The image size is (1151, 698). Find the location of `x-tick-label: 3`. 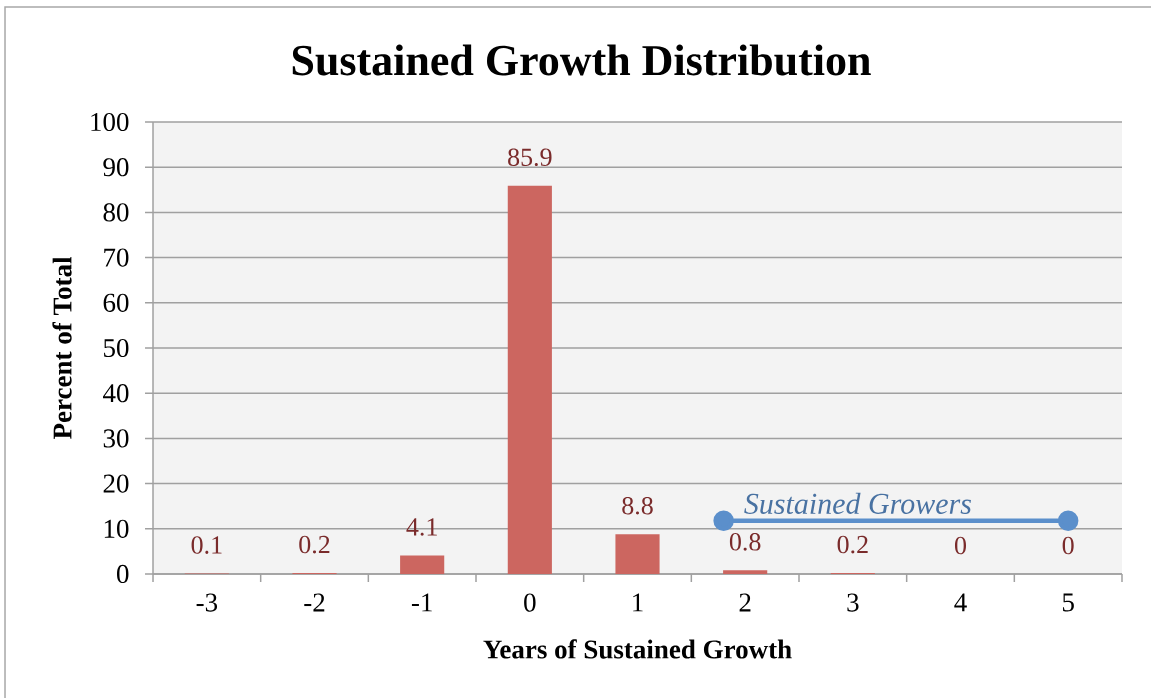

x-tick-label: 3 is located at coordinates (853, 602).